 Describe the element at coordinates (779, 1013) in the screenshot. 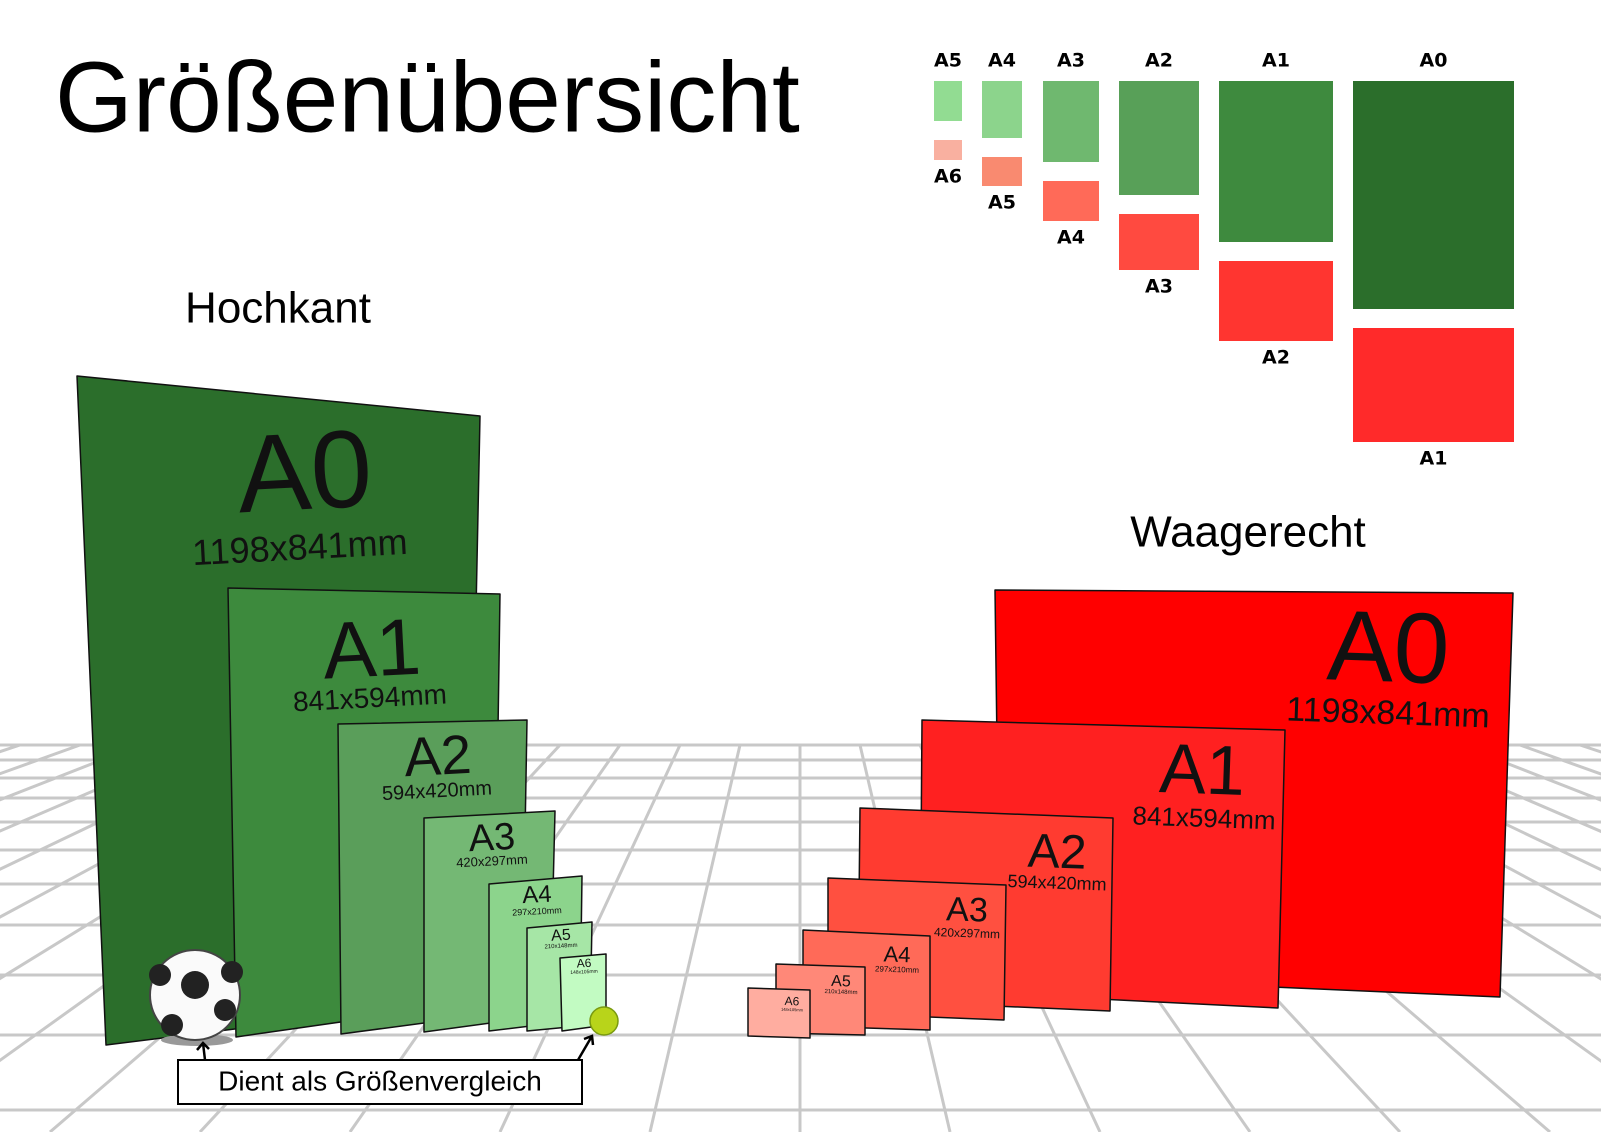

I see `paper-sheet` at that location.